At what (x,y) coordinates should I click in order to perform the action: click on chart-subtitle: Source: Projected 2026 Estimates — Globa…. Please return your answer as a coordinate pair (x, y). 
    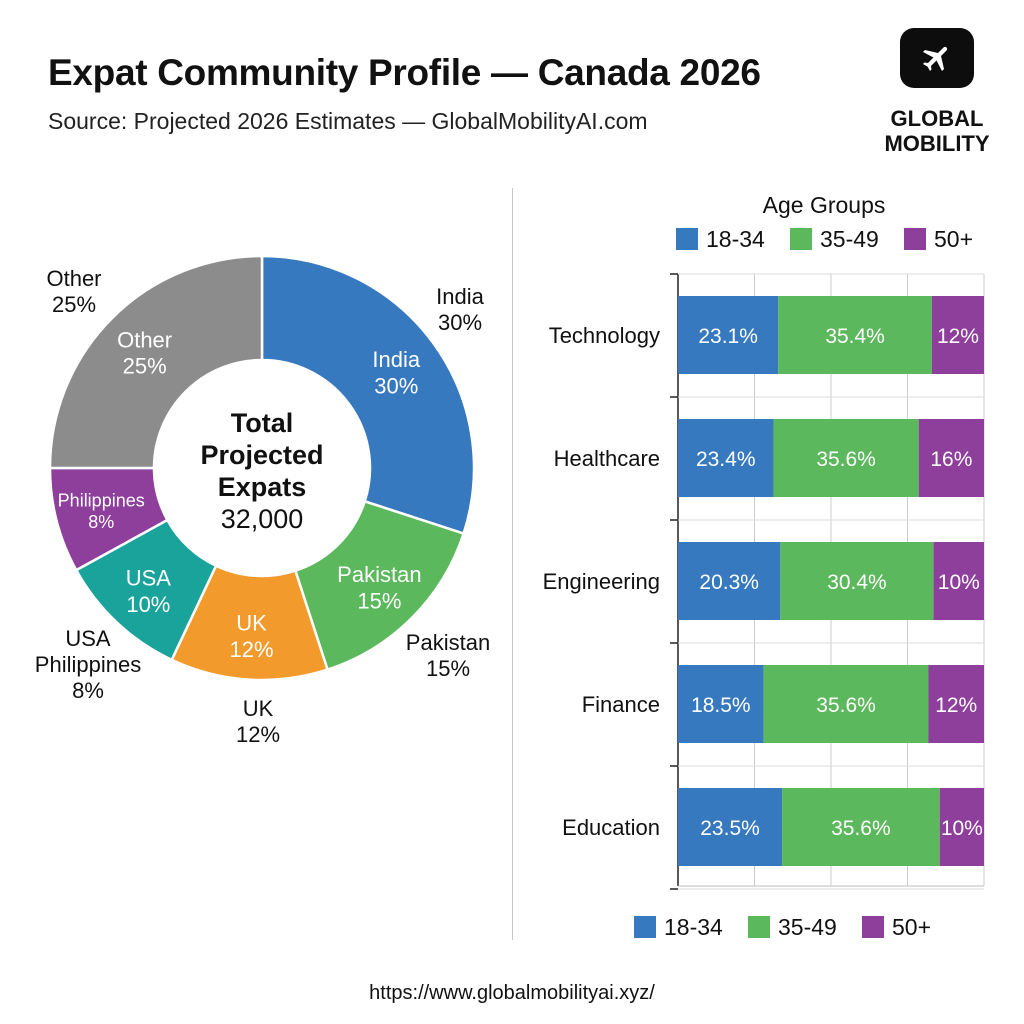
    Looking at the image, I should click on (348, 121).